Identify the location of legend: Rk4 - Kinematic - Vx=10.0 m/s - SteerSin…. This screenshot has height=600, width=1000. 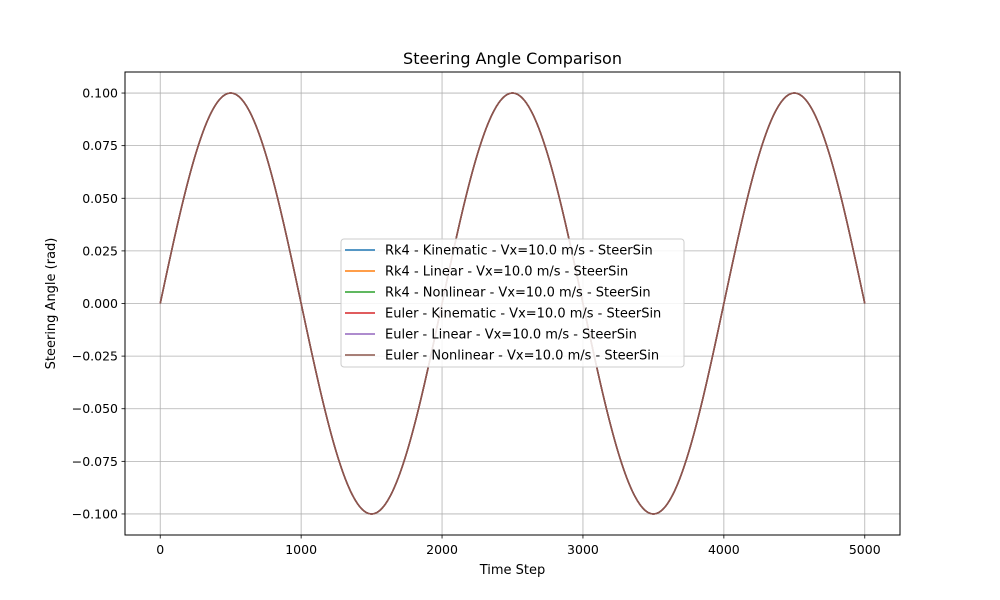
(512, 303).